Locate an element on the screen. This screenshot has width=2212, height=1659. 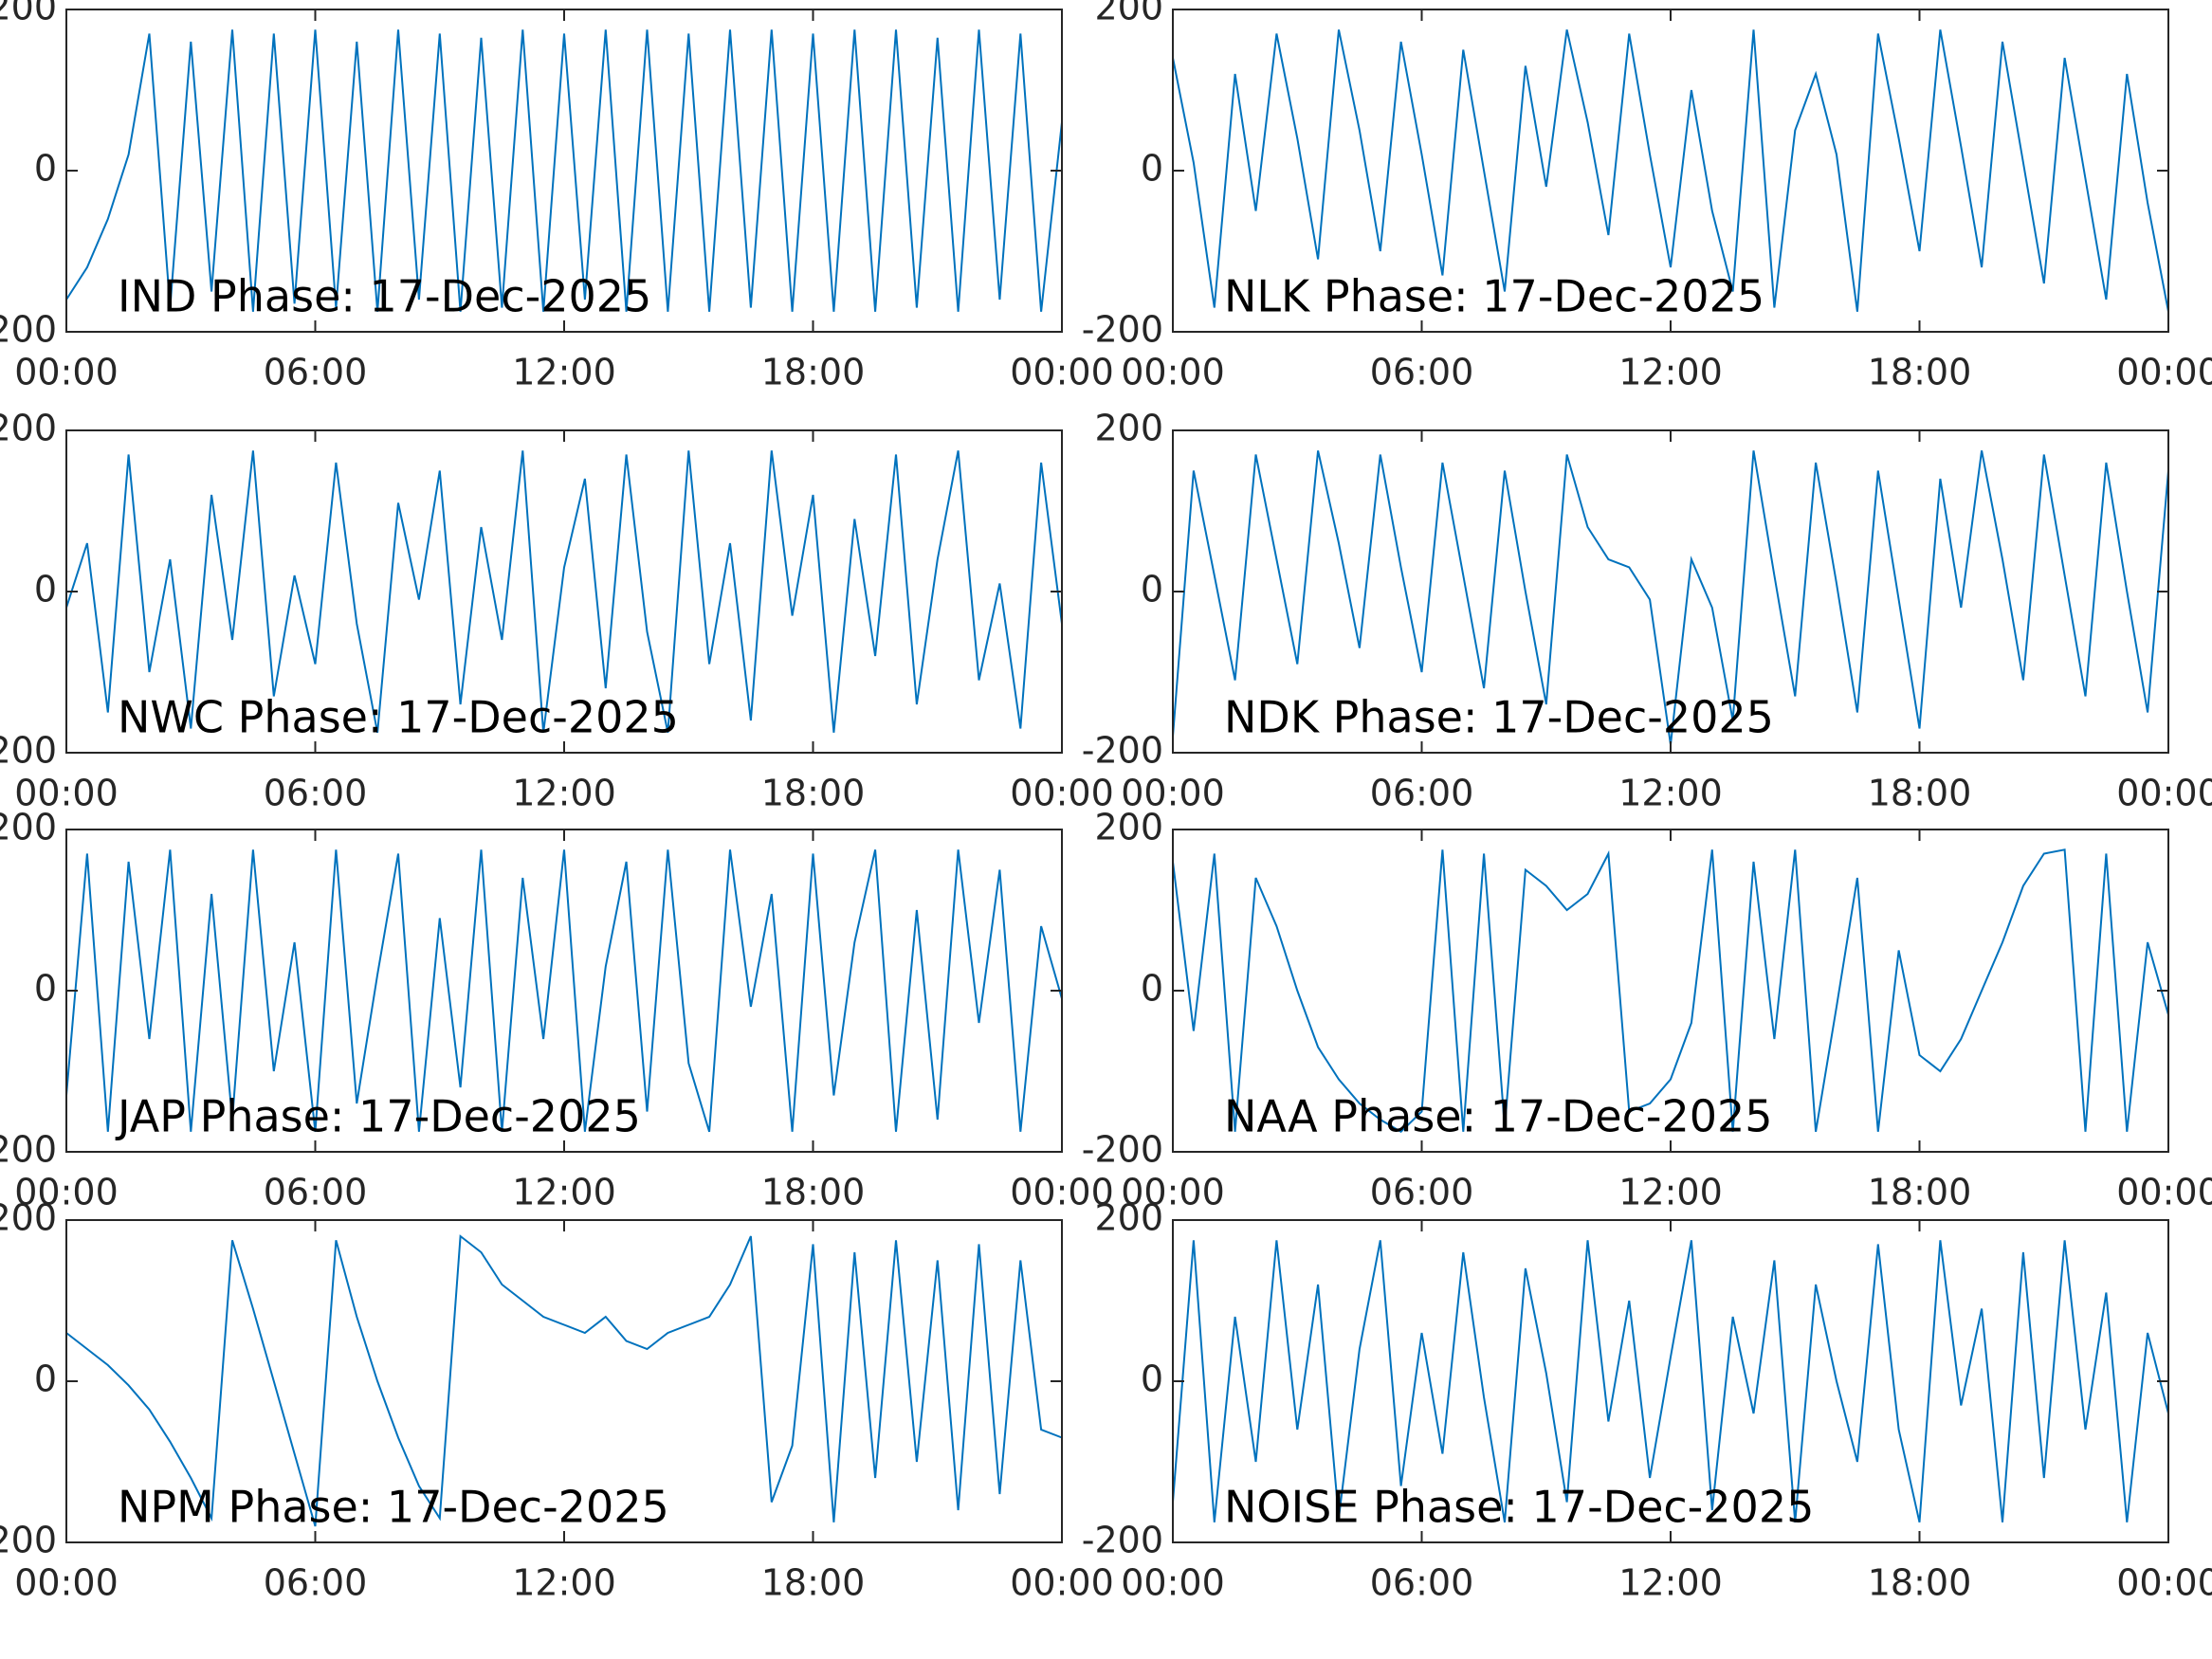
panel-title: NWC Phase: 17-Dec-2025 is located at coordinates (398, 717).